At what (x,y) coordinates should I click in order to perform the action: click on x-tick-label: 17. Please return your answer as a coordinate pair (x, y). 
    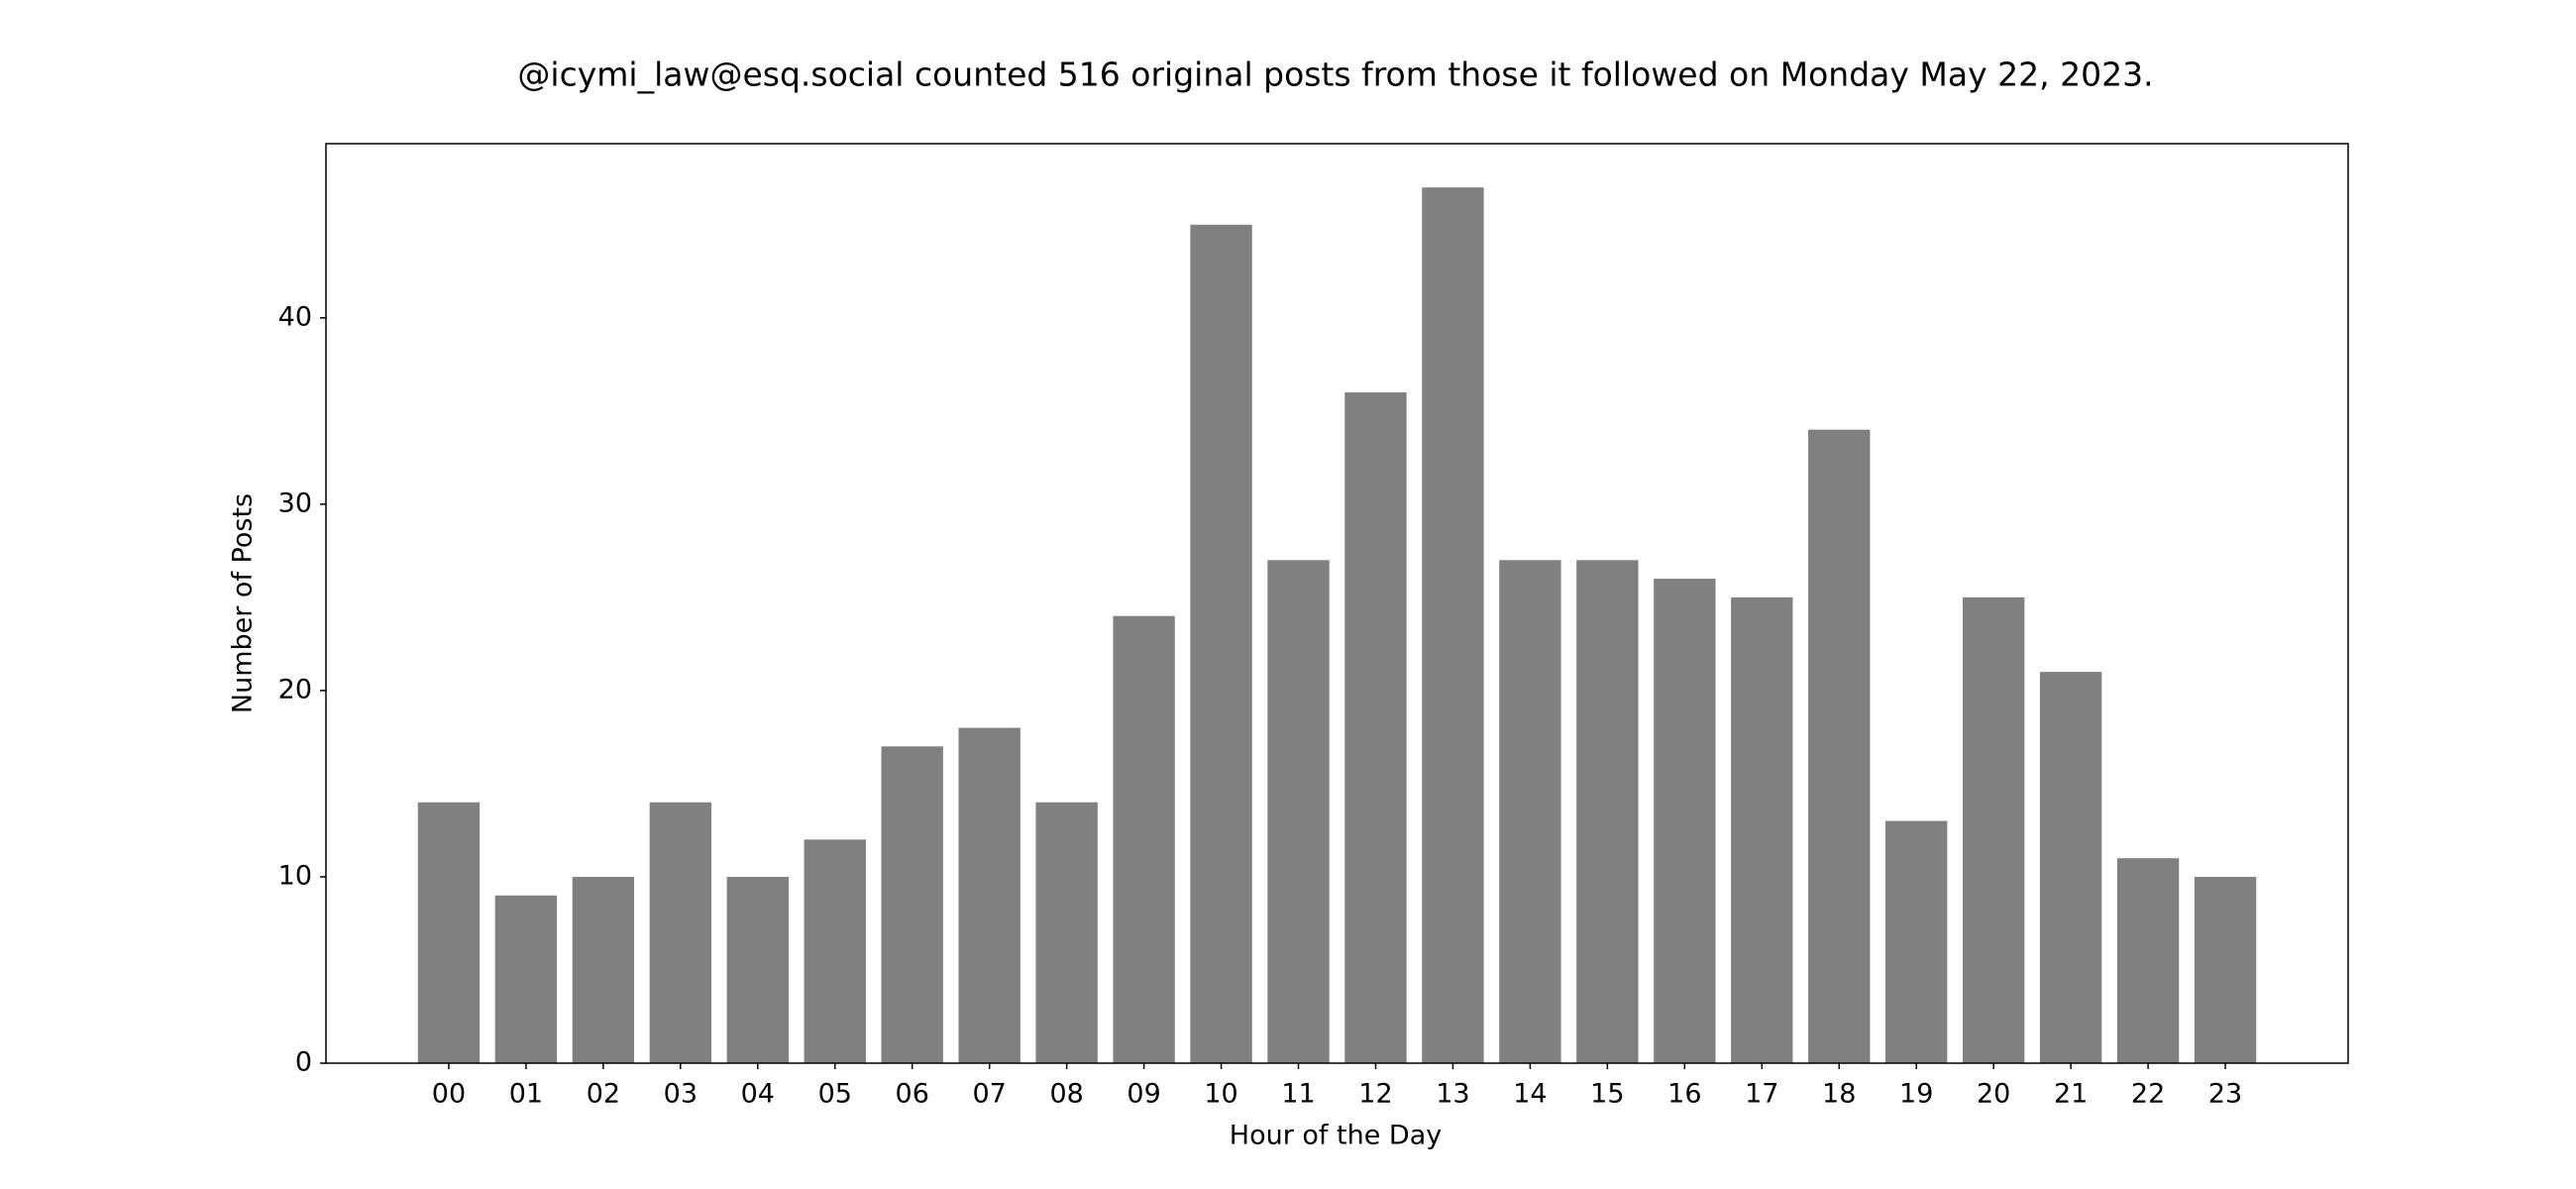
    Looking at the image, I should click on (1761, 1094).